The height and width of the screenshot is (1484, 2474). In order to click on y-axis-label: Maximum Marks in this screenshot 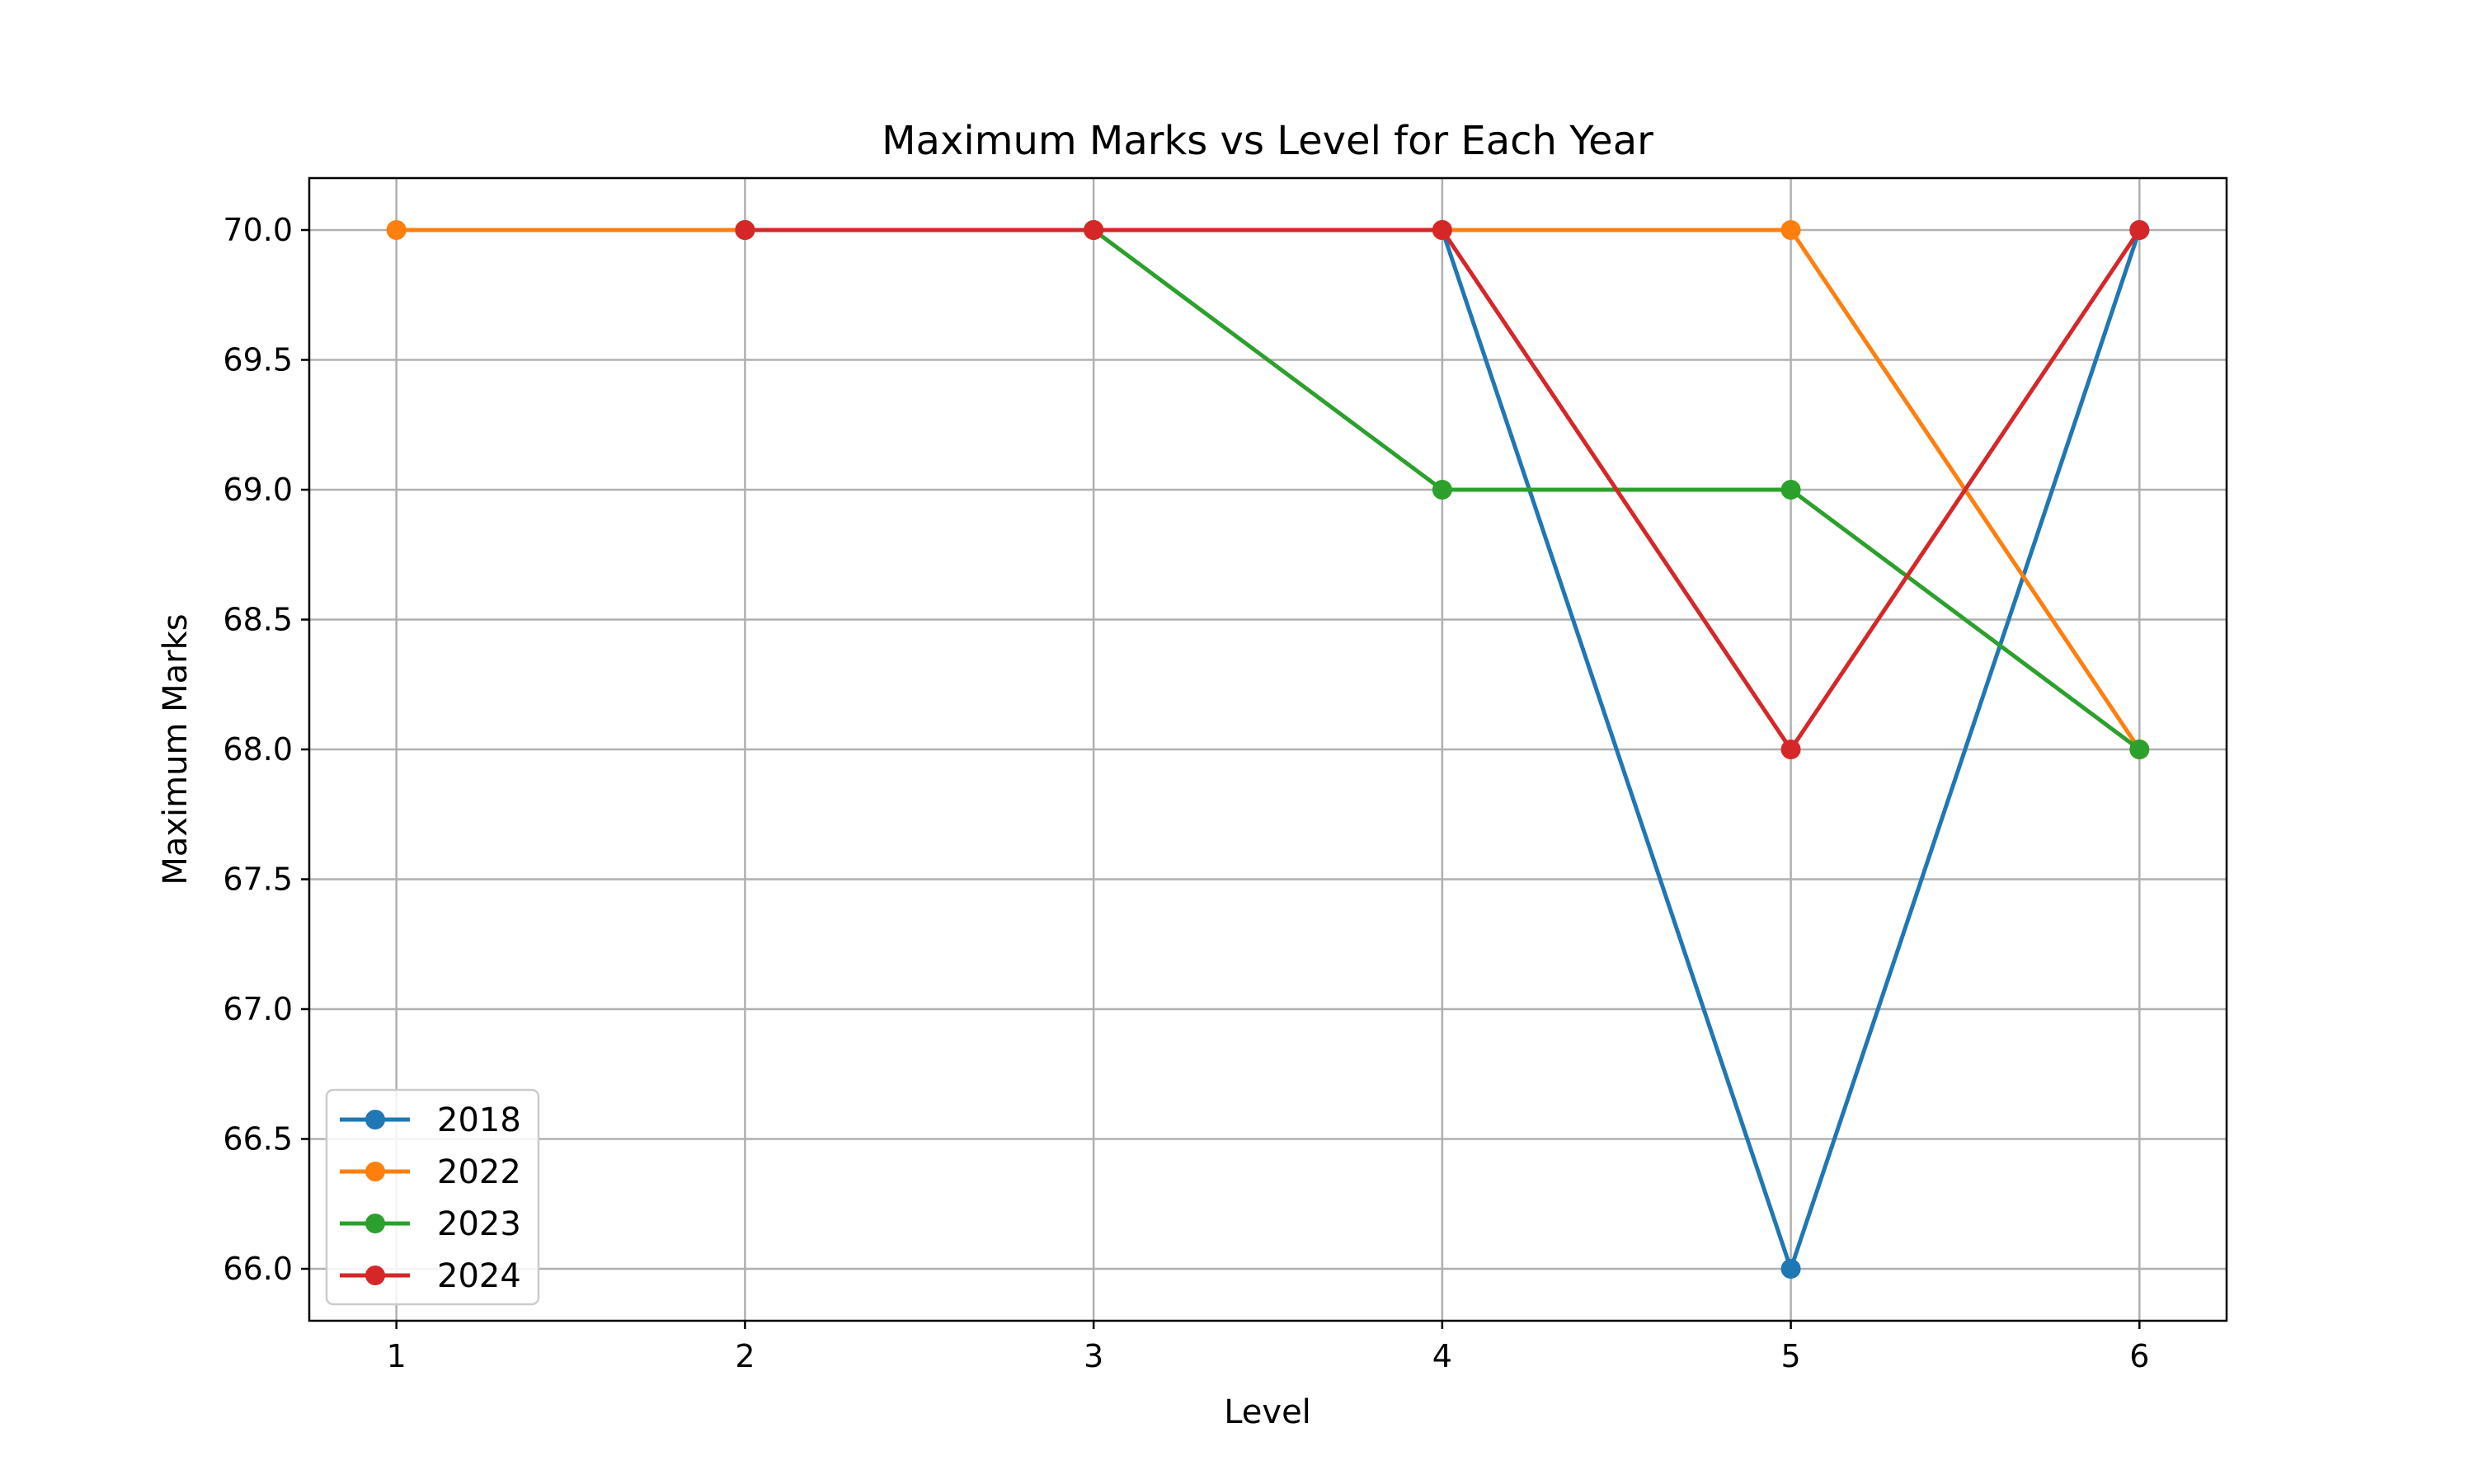, I will do `click(176, 749)`.